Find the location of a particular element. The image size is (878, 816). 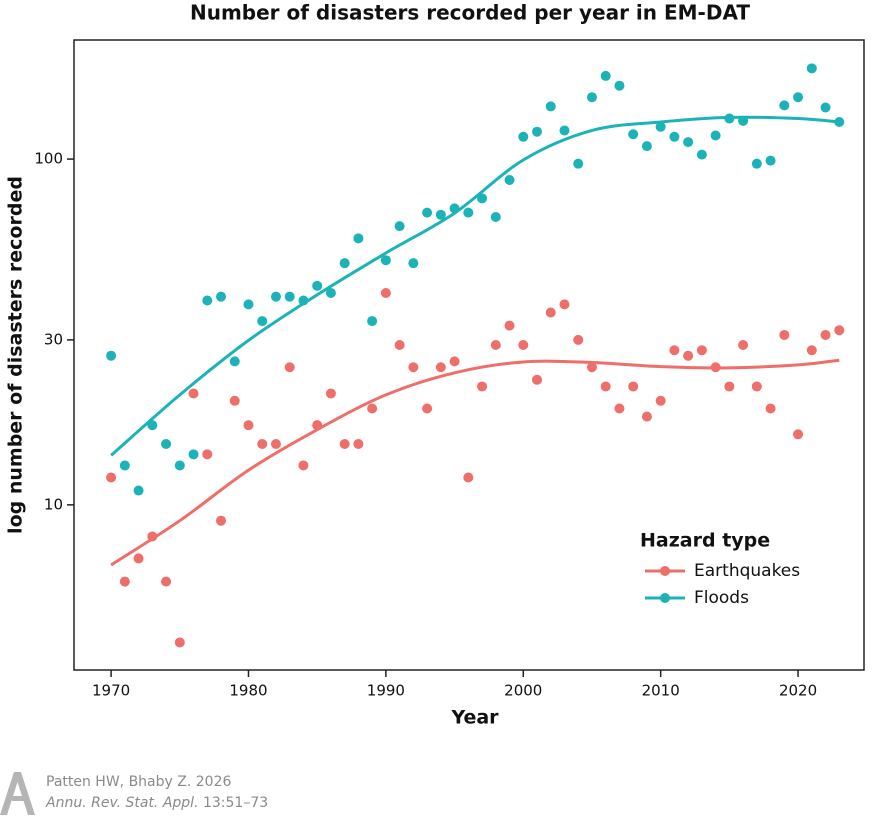

x-tick-label: 2020 is located at coordinates (798, 691).